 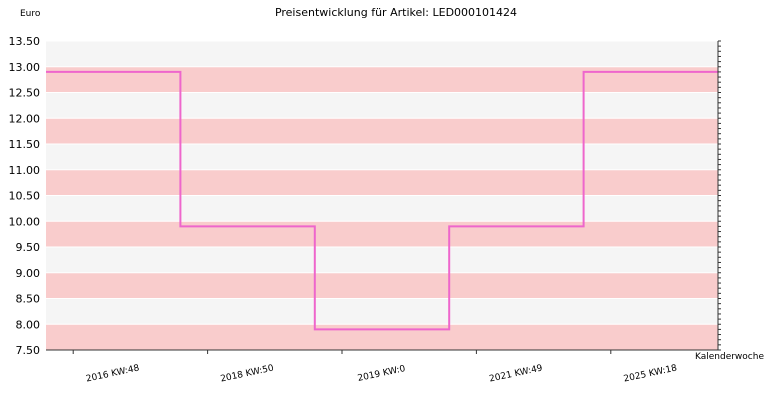 I want to click on y-tick-label: 13.50, so click(x=25, y=41).